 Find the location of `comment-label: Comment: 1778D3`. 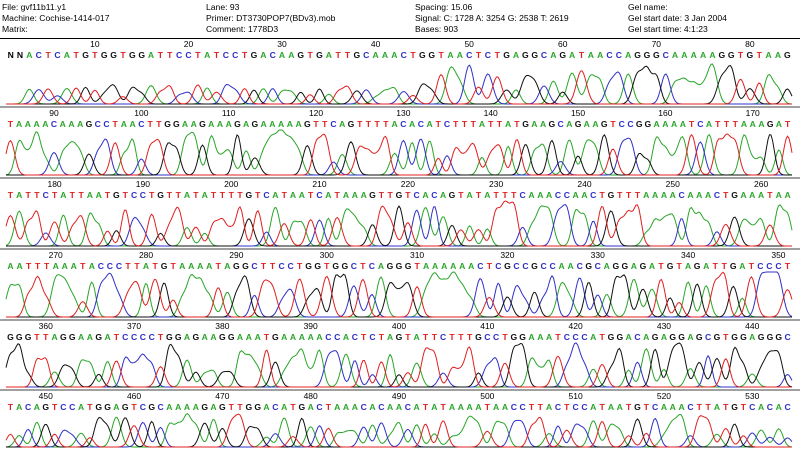

comment-label: Comment: 1778D3 is located at coordinates (242, 29).